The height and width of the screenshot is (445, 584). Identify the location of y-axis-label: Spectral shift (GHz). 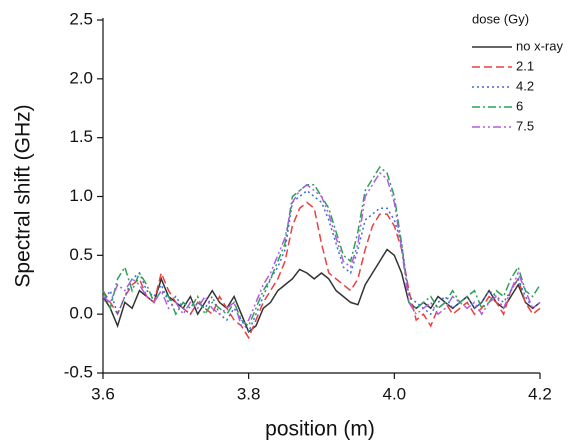
(23, 195).